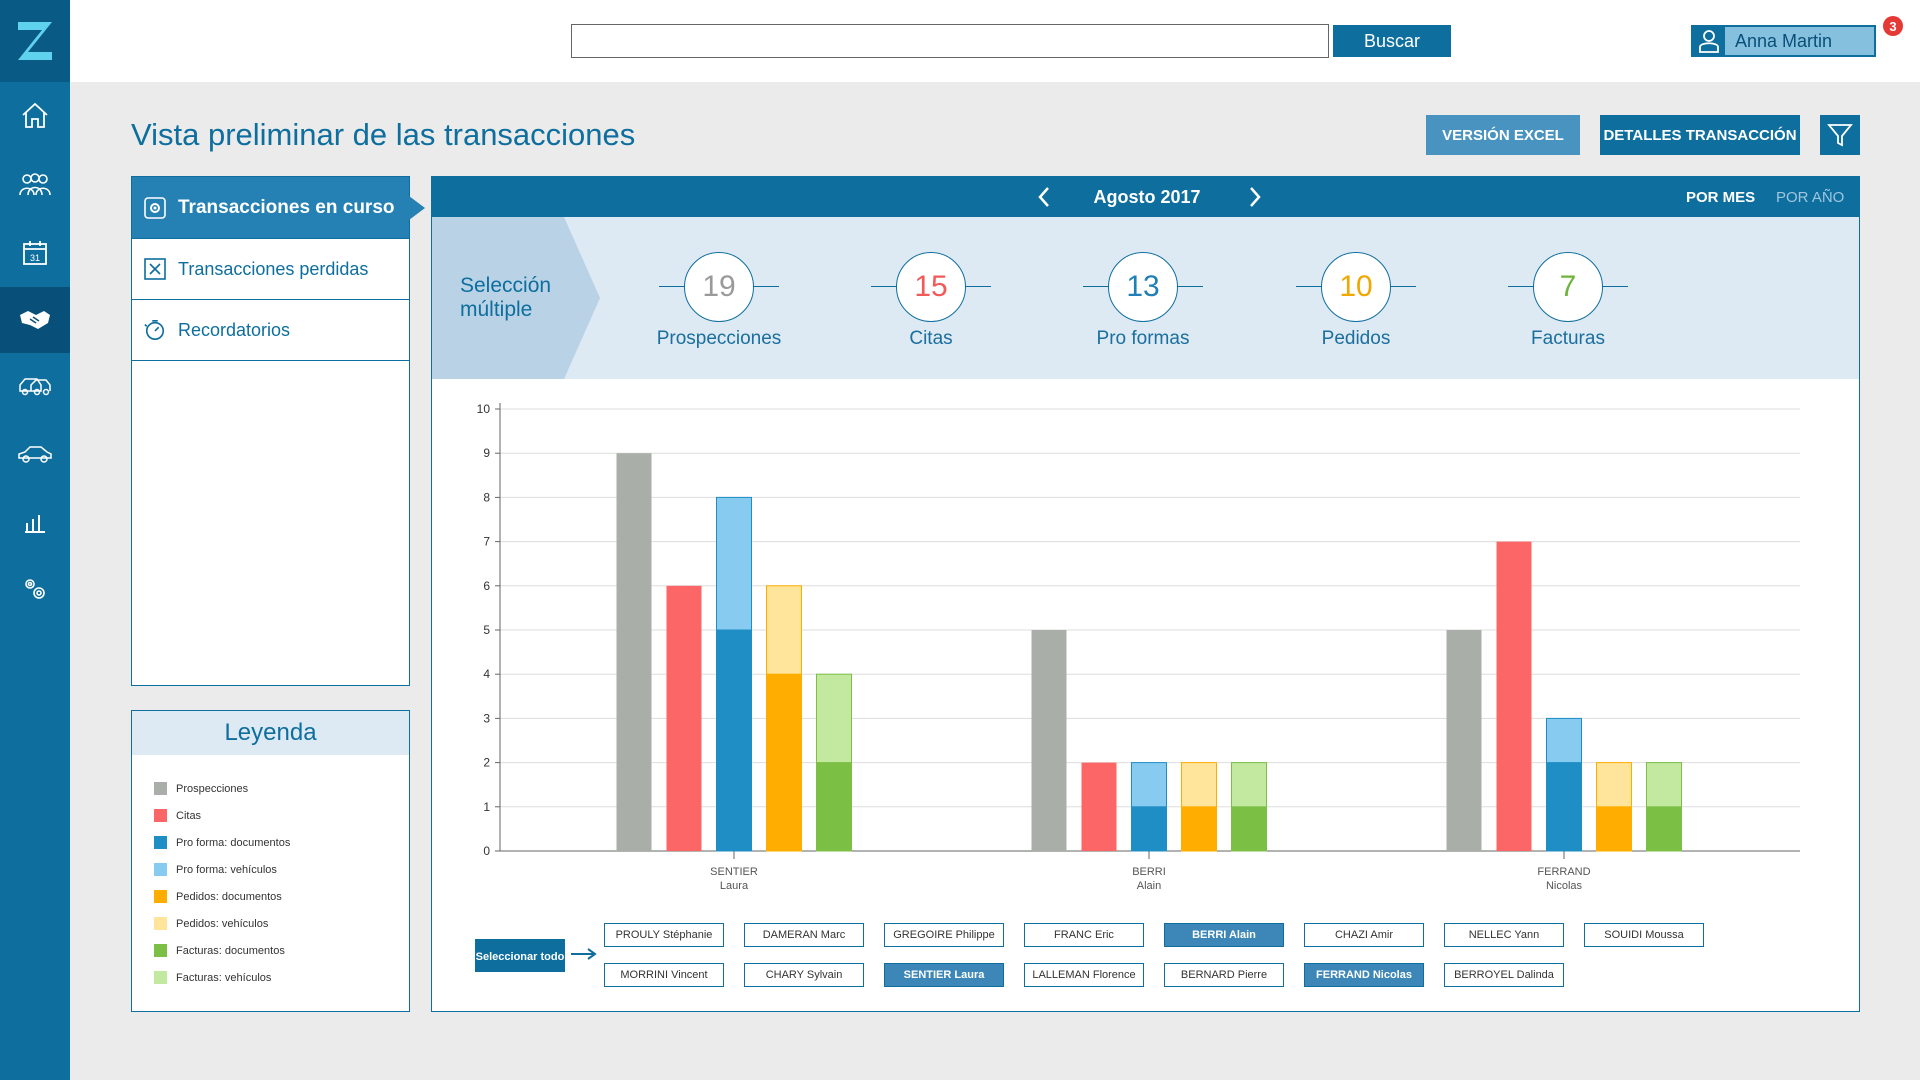  What do you see at coordinates (1147, 197) in the screenshot?
I see `current-month: Agosto 2017` at bounding box center [1147, 197].